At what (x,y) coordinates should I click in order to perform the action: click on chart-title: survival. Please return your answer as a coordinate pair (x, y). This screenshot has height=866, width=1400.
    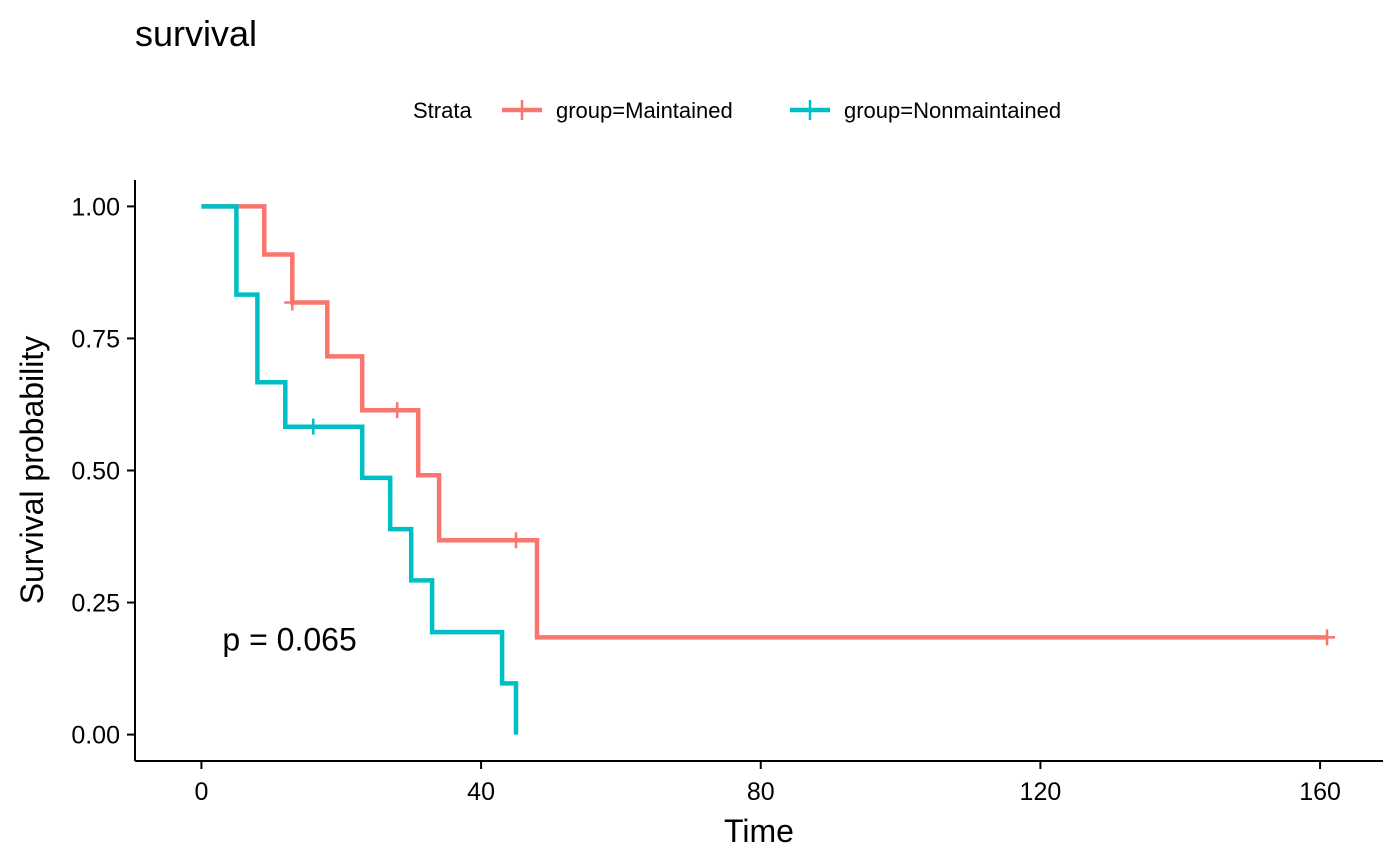
    Looking at the image, I should click on (196, 33).